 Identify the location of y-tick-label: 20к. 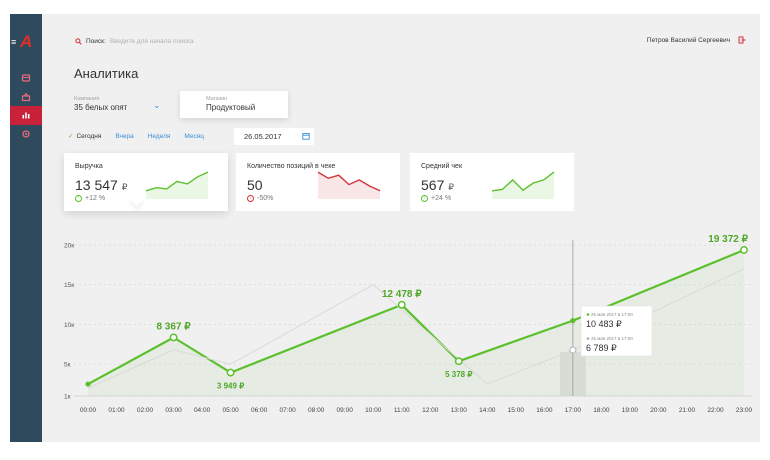
(69, 246).